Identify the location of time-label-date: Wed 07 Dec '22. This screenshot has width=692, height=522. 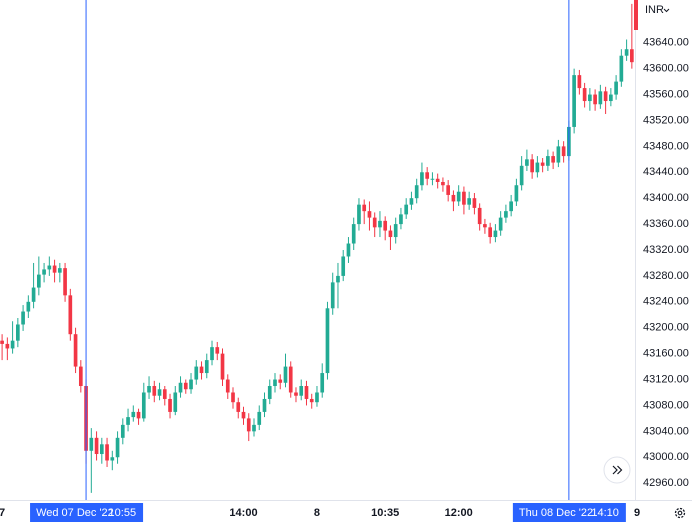
(75, 513).